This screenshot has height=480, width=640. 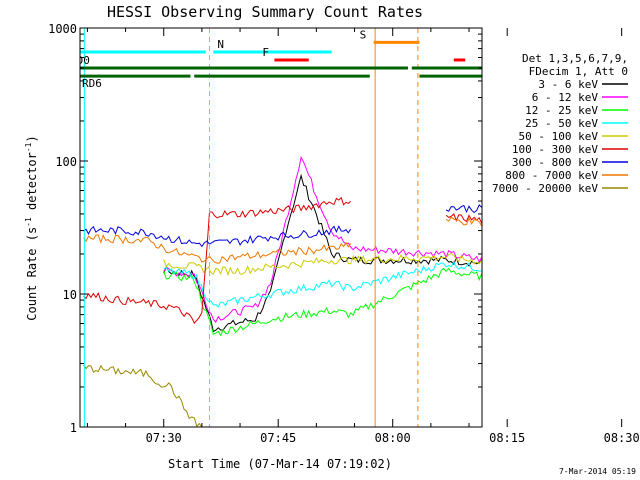 What do you see at coordinates (393, 438) in the screenshot?
I see `x-tick-label-2: 08:00` at bounding box center [393, 438].